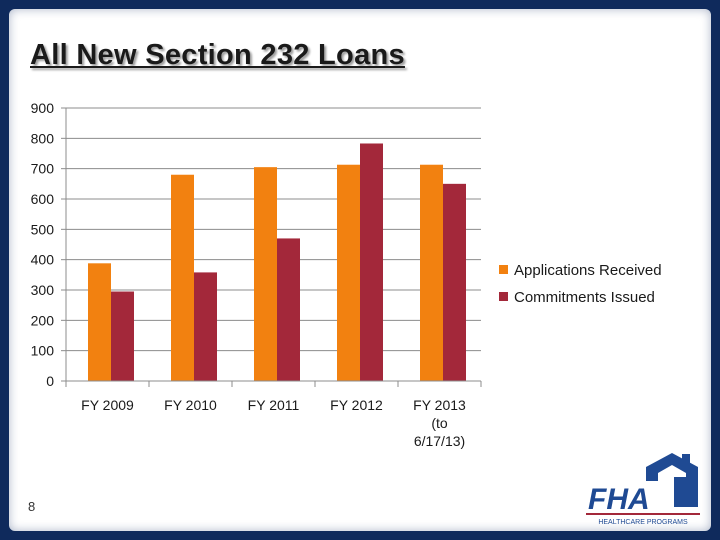 The width and height of the screenshot is (720, 540). Describe the element at coordinates (43, 351) in the screenshot. I see `y-tick-label: 100` at that location.